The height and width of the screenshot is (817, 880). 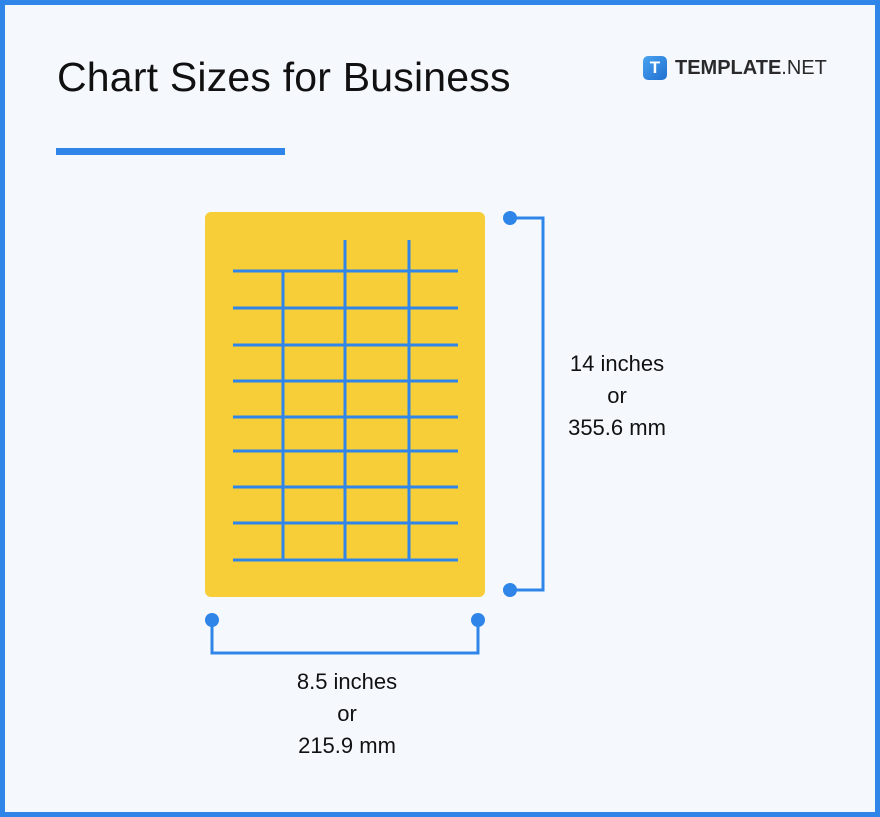 I want to click on title-underline, so click(x=170, y=151).